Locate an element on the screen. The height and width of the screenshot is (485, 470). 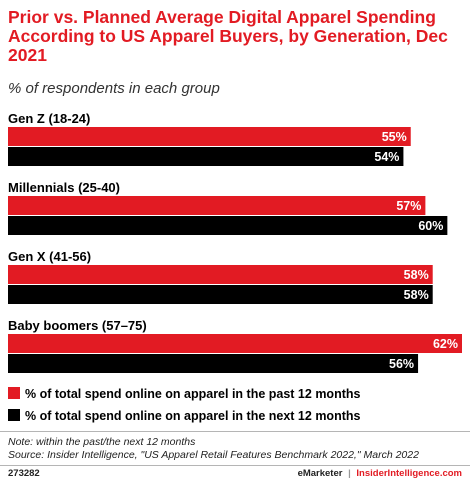
data-label: 55% is located at coordinates (394, 137).